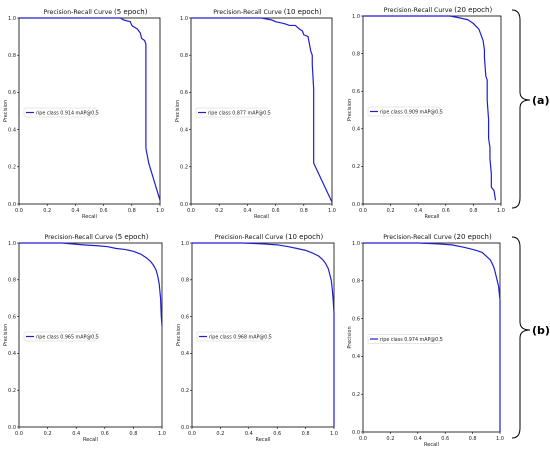 The height and width of the screenshot is (450, 550). I want to click on group-label-b: (b), so click(541, 330).